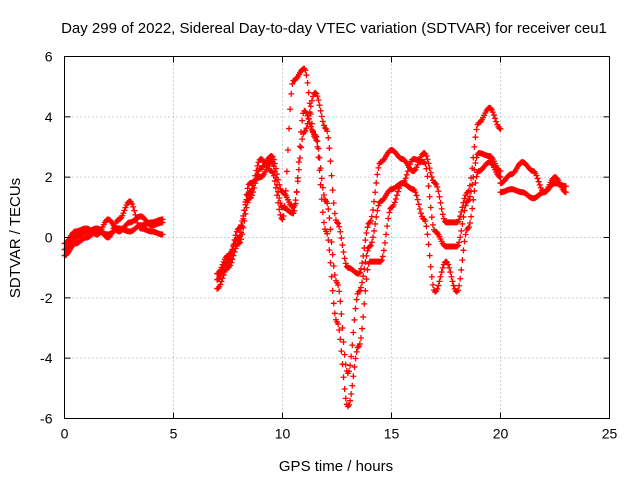  Describe the element at coordinates (46, 419) in the screenshot. I see `y-tick-label: -6` at that location.